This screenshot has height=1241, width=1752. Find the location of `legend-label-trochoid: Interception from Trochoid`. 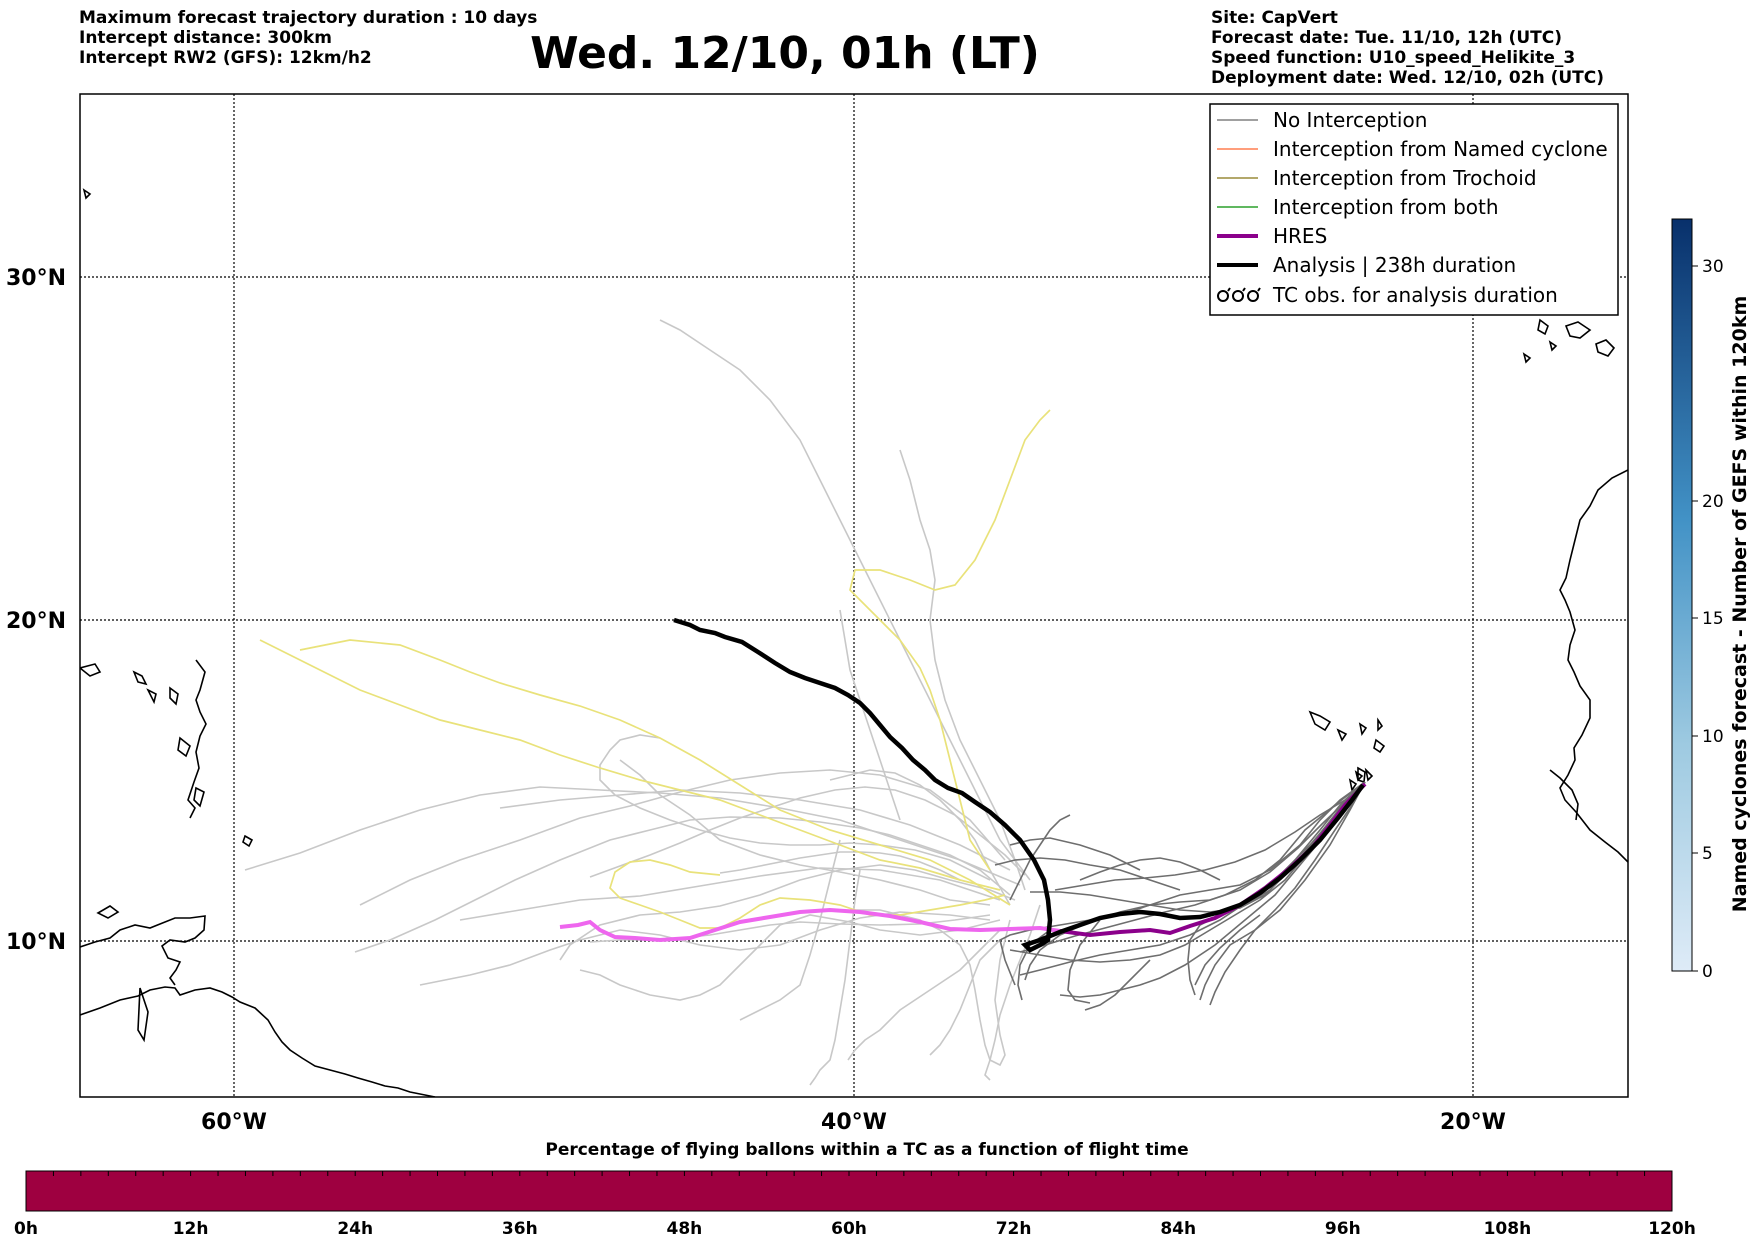

legend-label-trochoid: Interception from Trochoid is located at coordinates (1405, 178).